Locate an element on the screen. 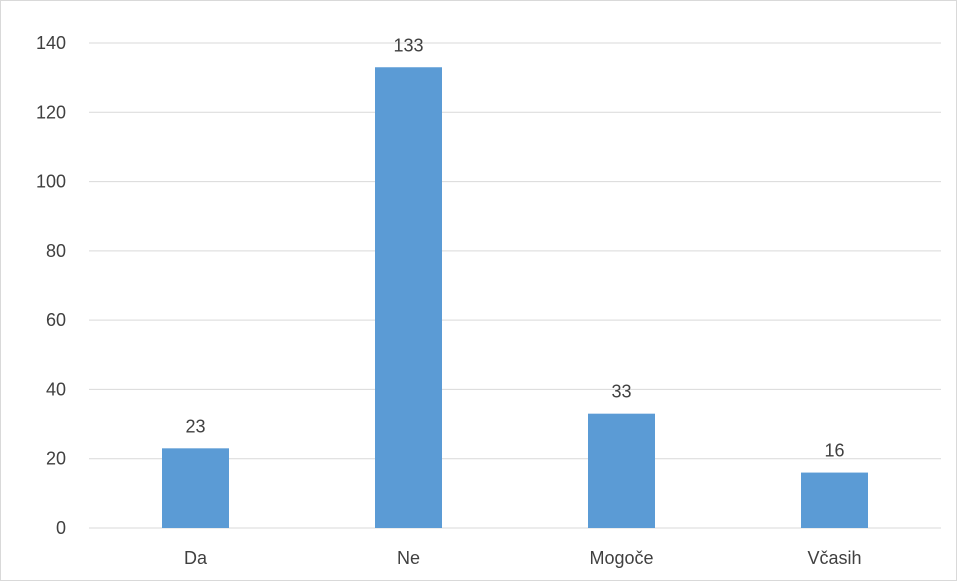  x-category-label-ne: Ne is located at coordinates (408, 558).